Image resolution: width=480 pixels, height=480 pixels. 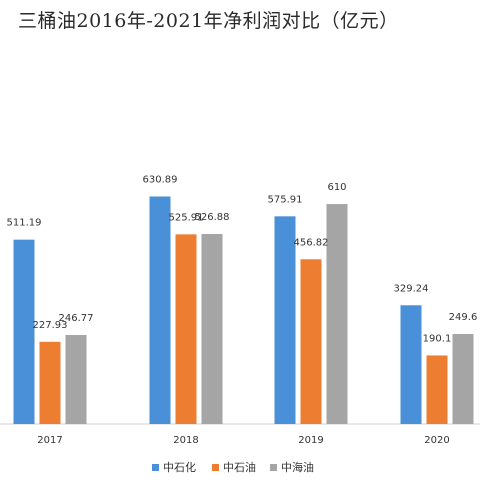 What do you see at coordinates (179, 467) in the screenshot?
I see `legend-label: 中石化` at bounding box center [179, 467].